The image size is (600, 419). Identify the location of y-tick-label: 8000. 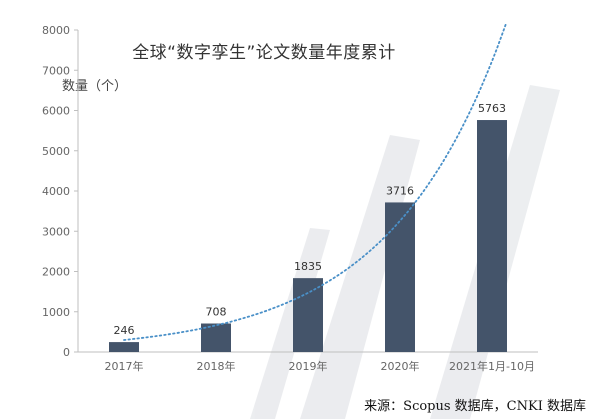
(56, 30).